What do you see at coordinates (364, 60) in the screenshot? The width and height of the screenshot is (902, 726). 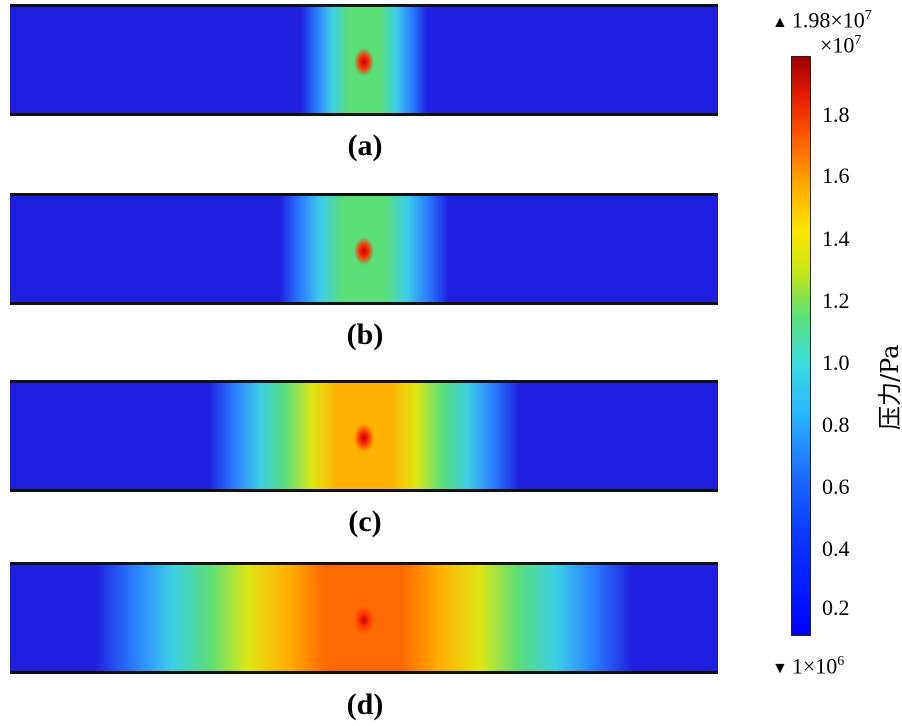 I see `pressure-panel-a` at bounding box center [364, 60].